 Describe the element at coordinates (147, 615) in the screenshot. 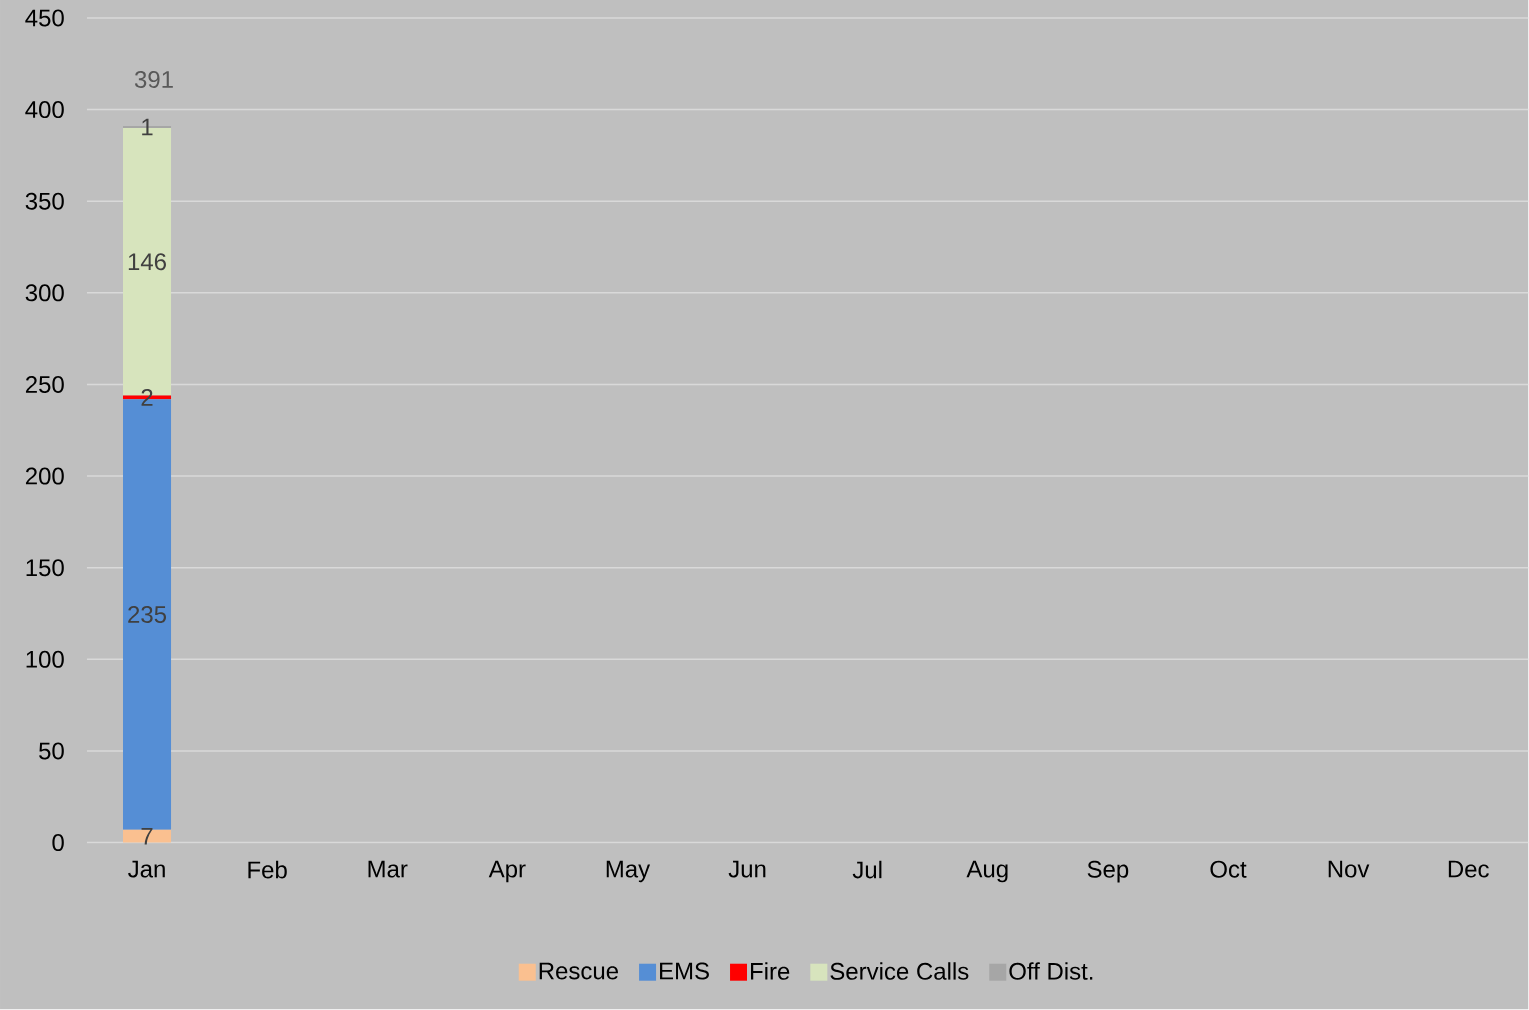

I see `data-label: 235` at that location.